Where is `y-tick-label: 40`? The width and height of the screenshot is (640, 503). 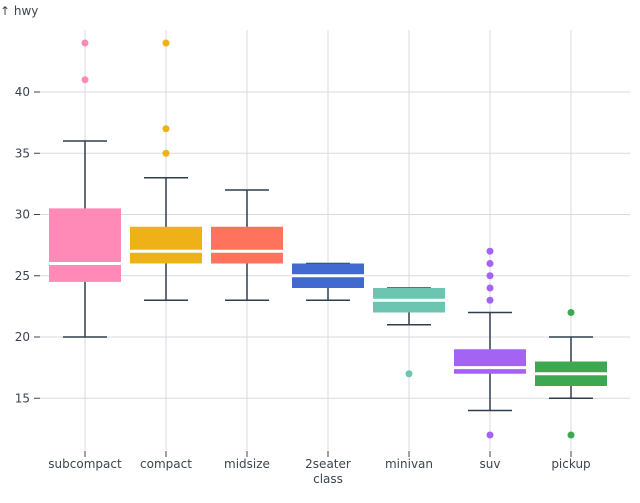 y-tick-label: 40 is located at coordinates (22, 92).